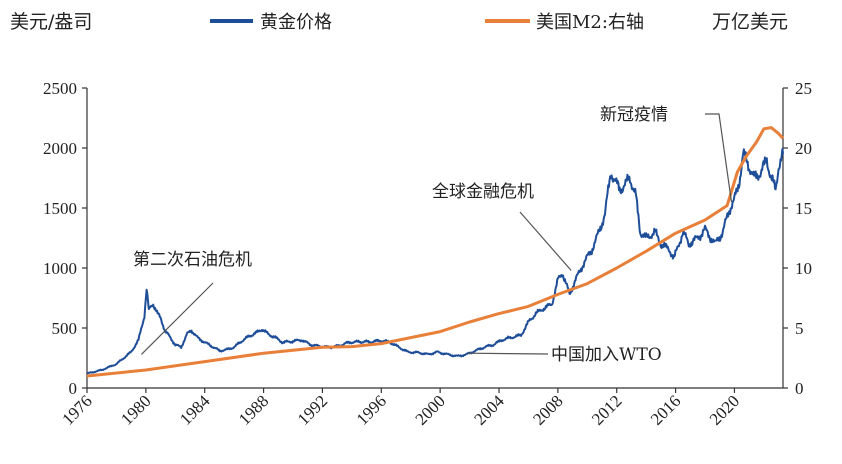 This screenshot has width=842, height=464. I want to click on annotation-oil-crisis: 第二次石油危机, so click(192, 260).